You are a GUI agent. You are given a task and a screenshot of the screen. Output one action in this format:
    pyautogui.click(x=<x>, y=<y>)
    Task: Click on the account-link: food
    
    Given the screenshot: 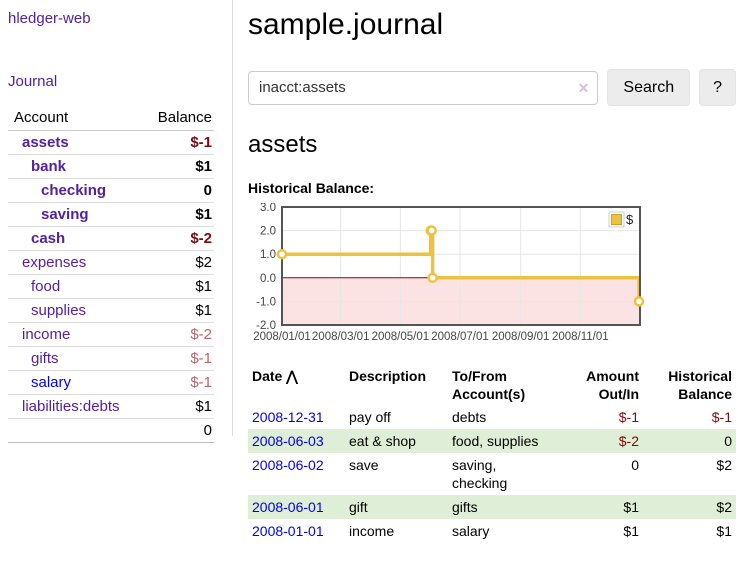 What is the action you would take?
    pyautogui.click(x=46, y=286)
    